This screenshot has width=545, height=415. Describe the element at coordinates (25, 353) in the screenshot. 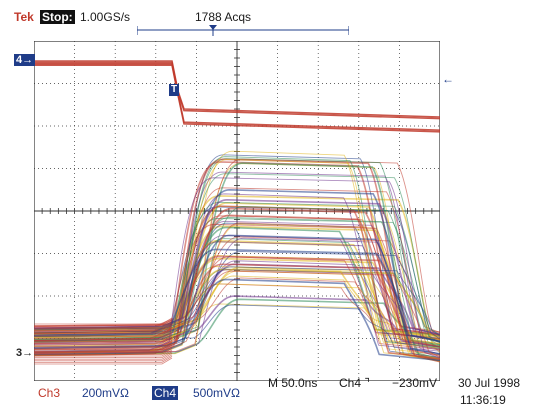

I see `ch3-ground-marker: 3→` at that location.